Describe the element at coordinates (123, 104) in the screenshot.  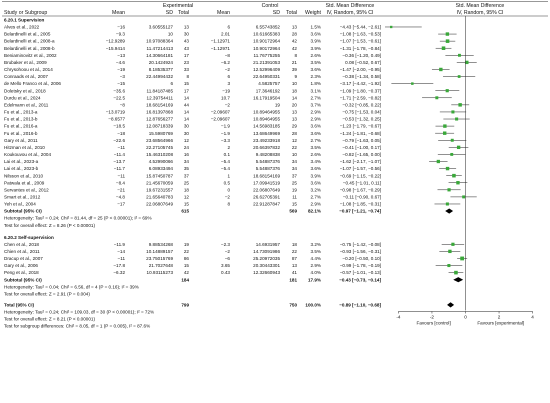
I see `exp-mean-value: −8` at that location.